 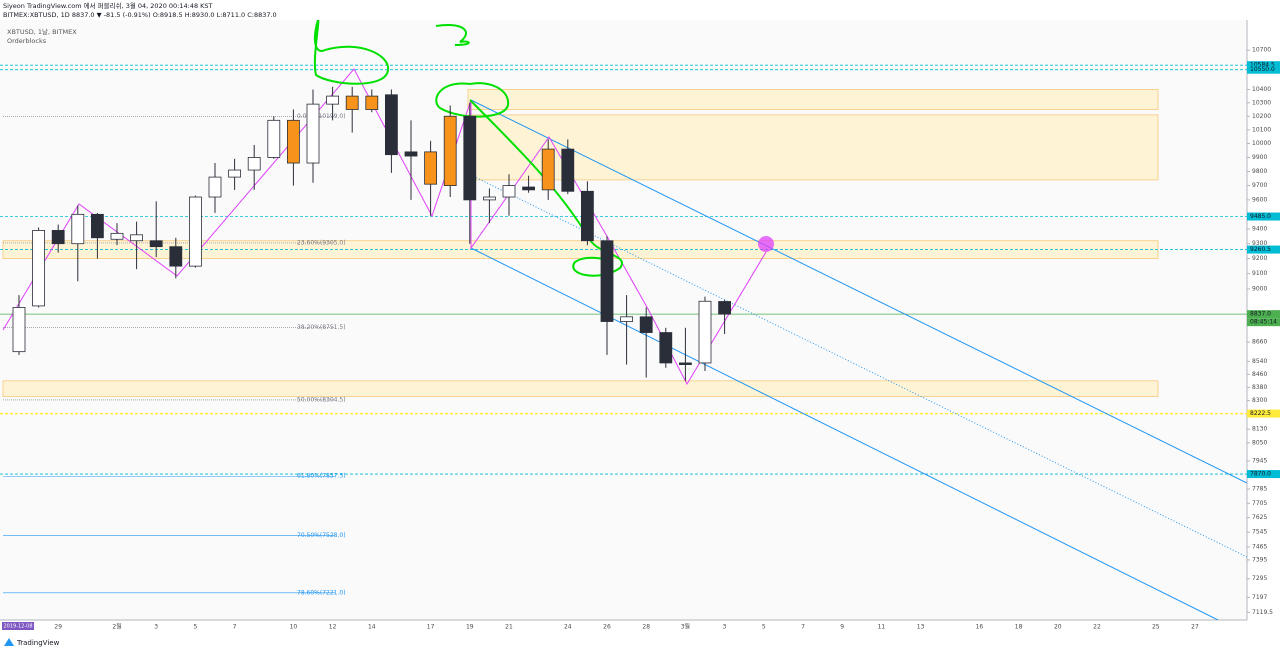 I want to click on x-tick-label: 2월, so click(x=116, y=627).